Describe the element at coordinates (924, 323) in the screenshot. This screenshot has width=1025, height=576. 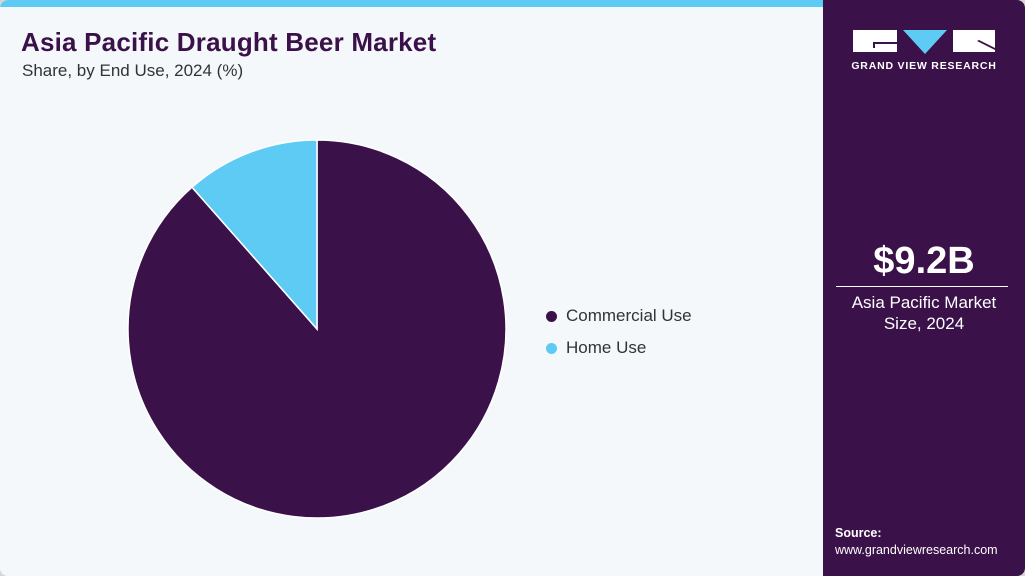
I see `market-size-label-line2: Size, 2024` at that location.